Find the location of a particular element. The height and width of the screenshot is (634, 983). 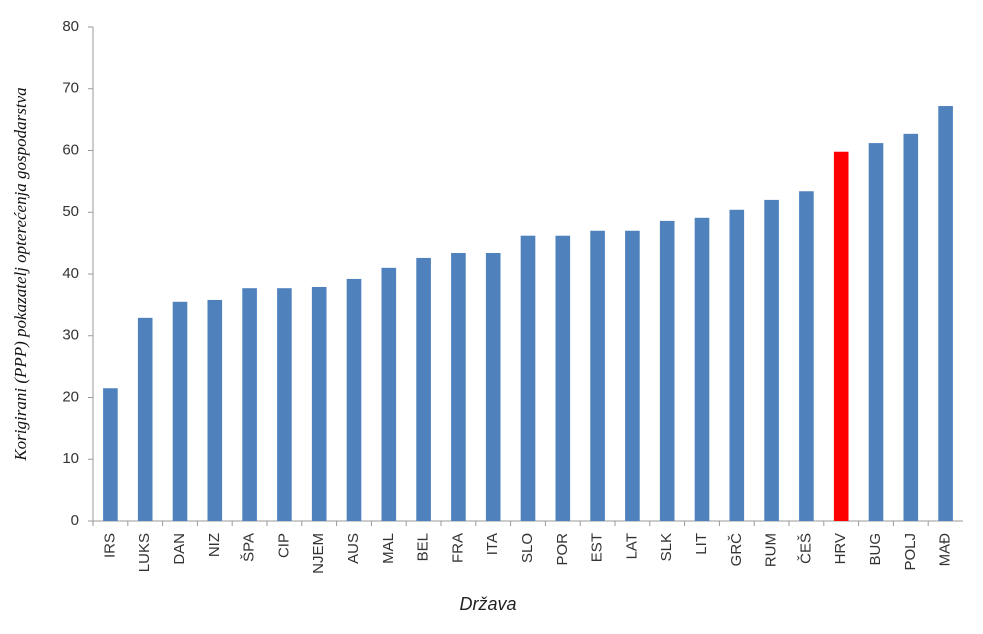

x-tick-label: POLJ is located at coordinates (910, 552).